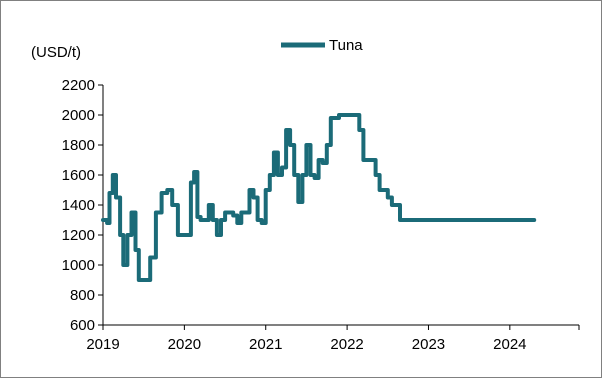 The width and height of the screenshot is (602, 379). Describe the element at coordinates (78, 145) in the screenshot. I see `y-tick-label: 1800` at that location.